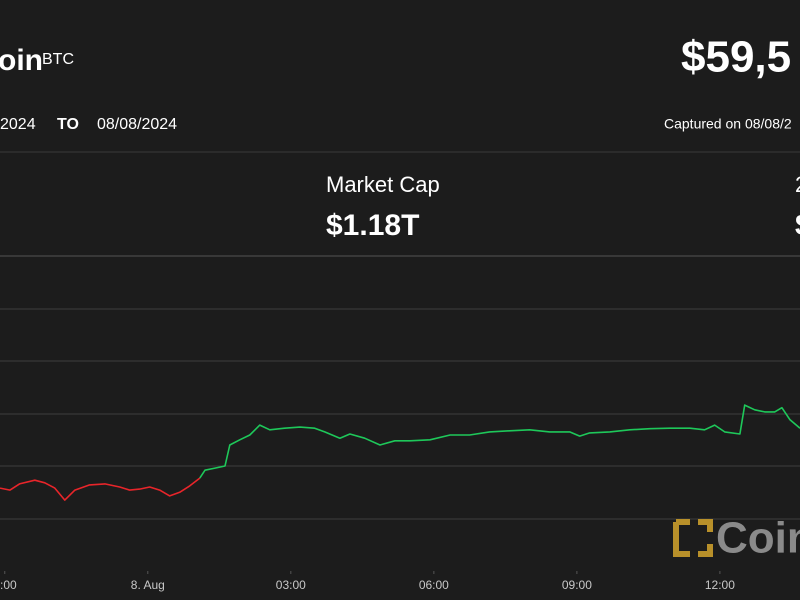 The width and height of the screenshot is (800, 600). I want to click on x-tick-label: 03:00, so click(291, 585).